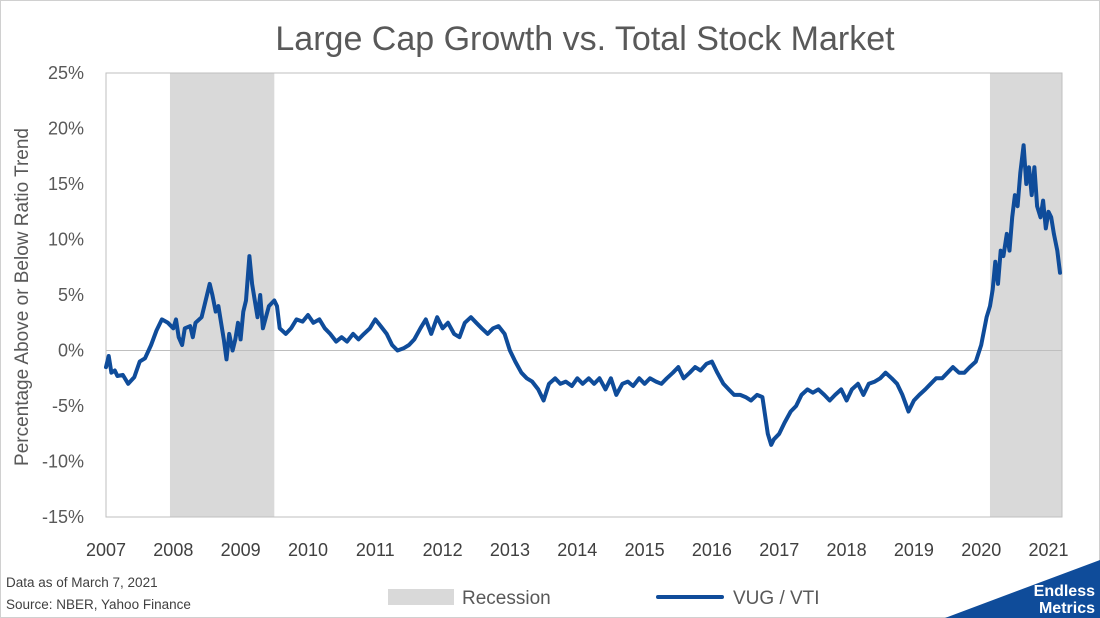 This screenshot has width=1100, height=618. Describe the element at coordinates (1049, 550) in the screenshot. I see `x-tick-label: 2021` at that location.